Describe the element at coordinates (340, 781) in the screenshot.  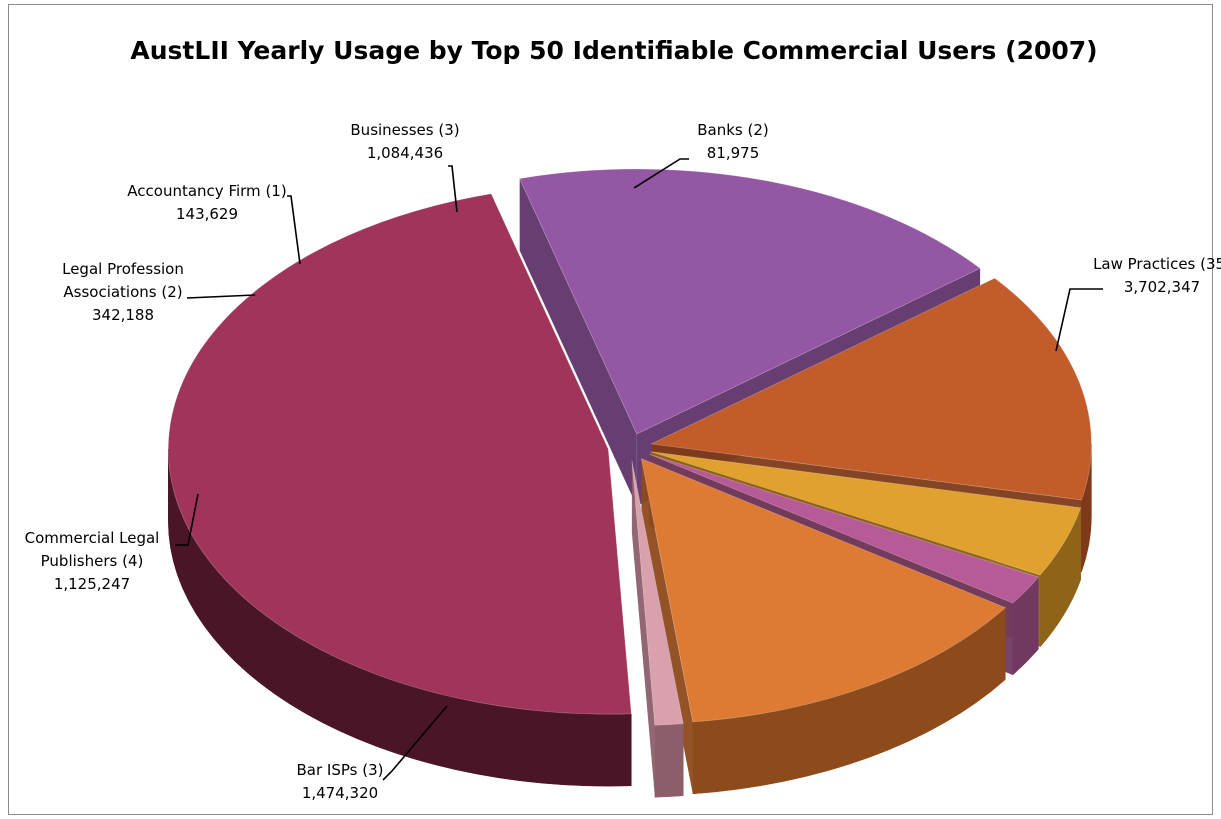
I see `label-bar-isps: Bar ISPs (3) 1,474,320` at that location.